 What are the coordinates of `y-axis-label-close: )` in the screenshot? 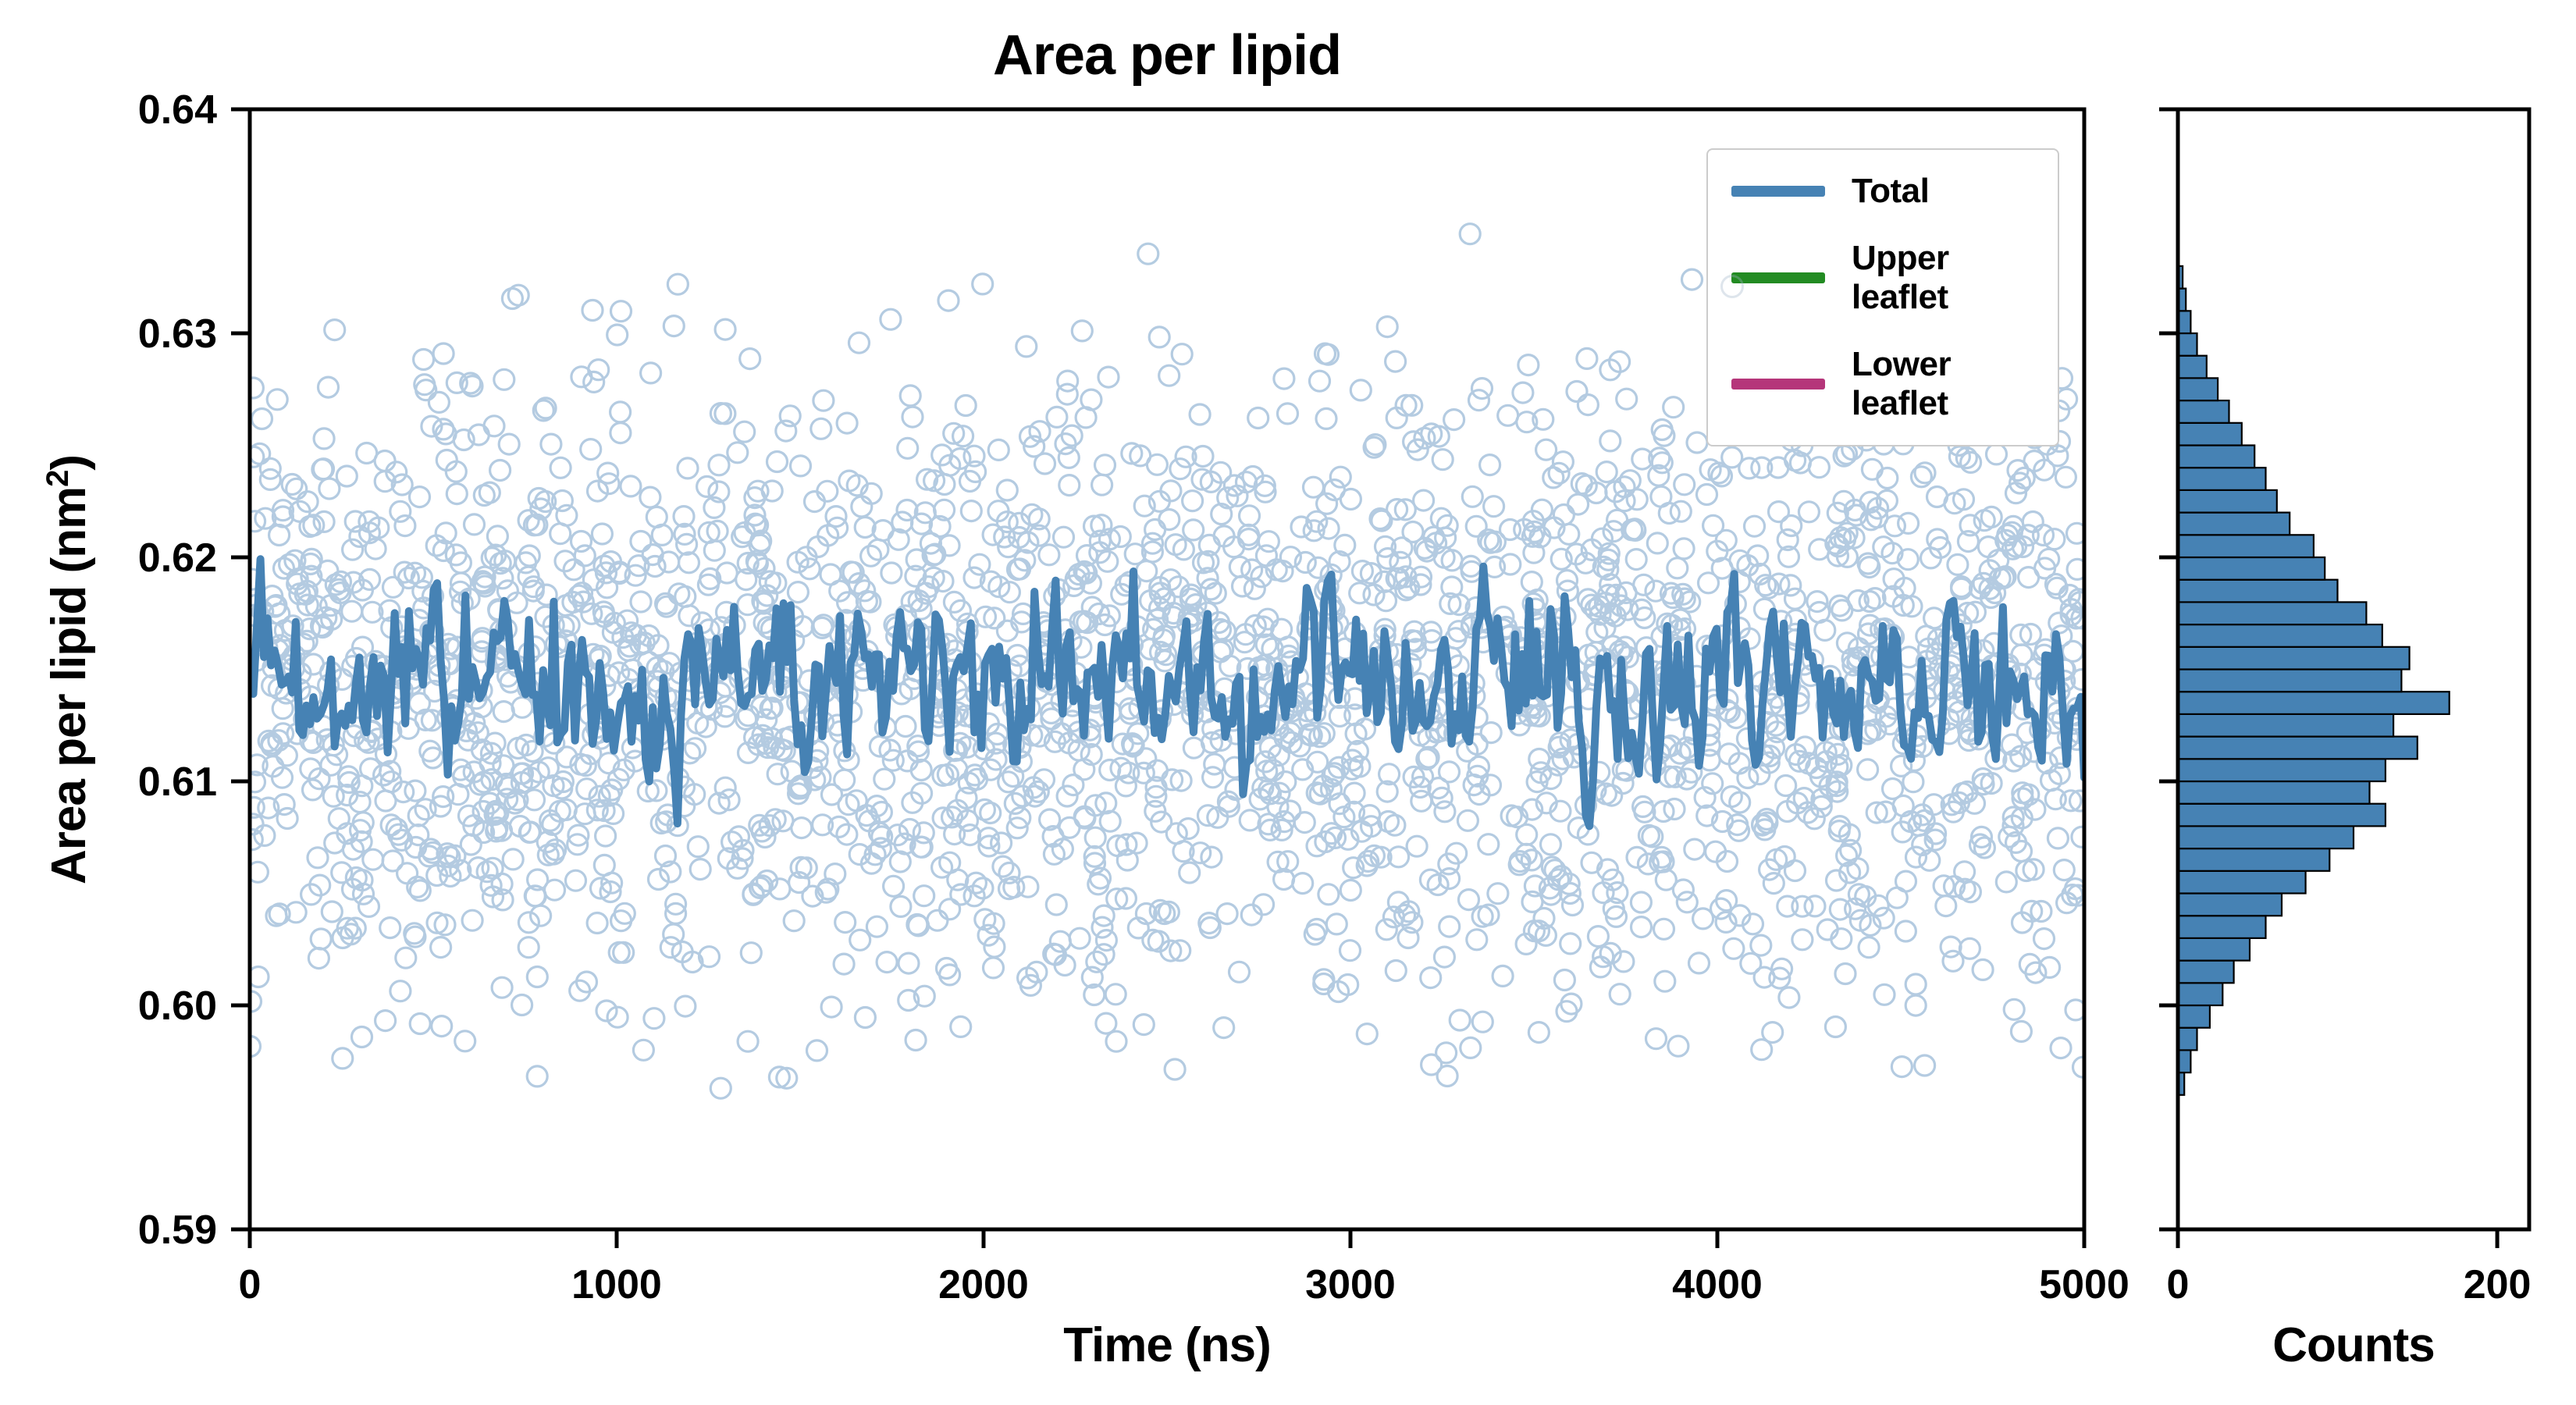 It's located at (68, 463).